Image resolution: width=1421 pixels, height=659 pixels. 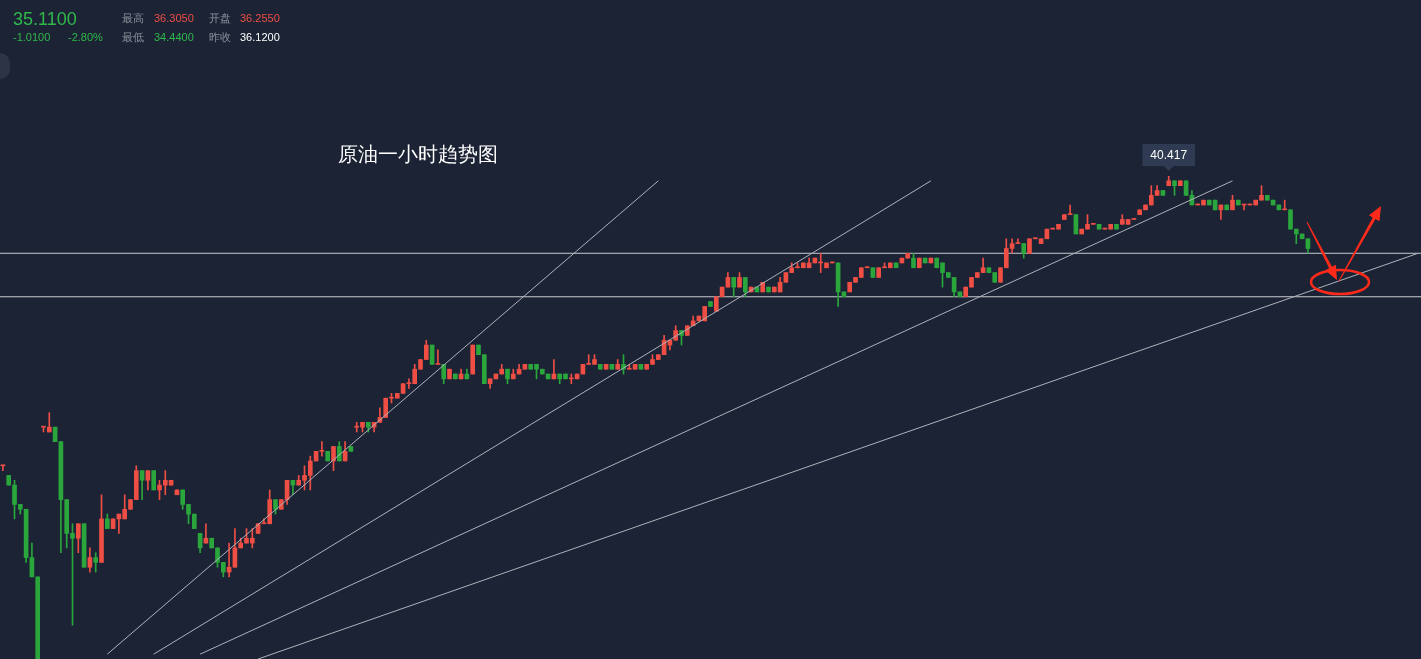 What do you see at coordinates (45, 19) in the screenshot?
I see `text: 35.1100` at bounding box center [45, 19].